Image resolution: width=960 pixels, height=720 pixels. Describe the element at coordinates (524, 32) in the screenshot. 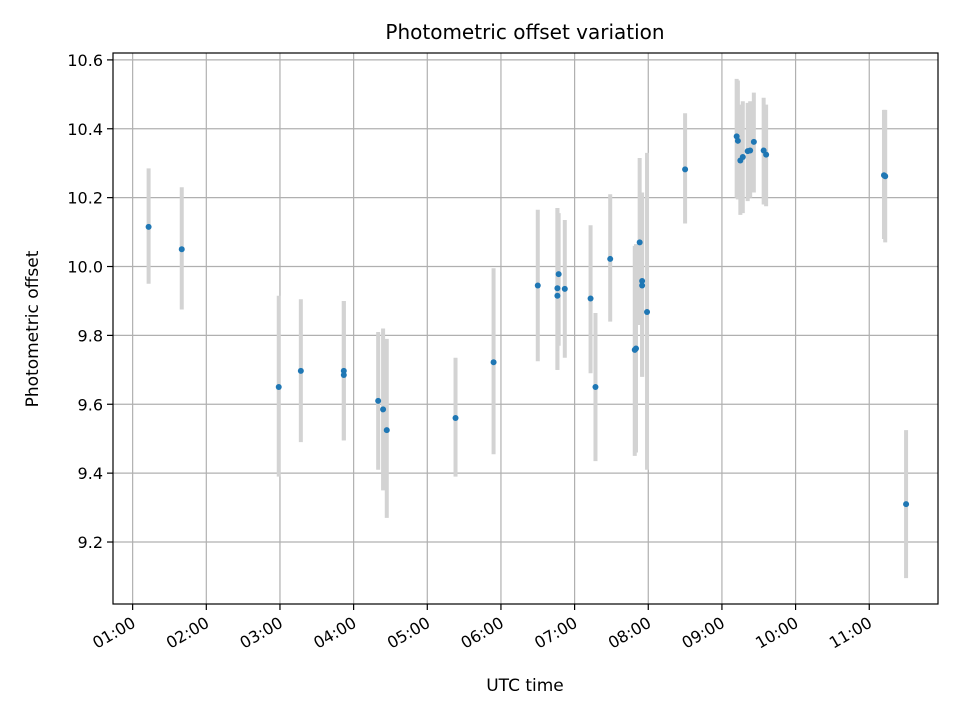

I see `chart-title: Photometric offset variation` at that location.